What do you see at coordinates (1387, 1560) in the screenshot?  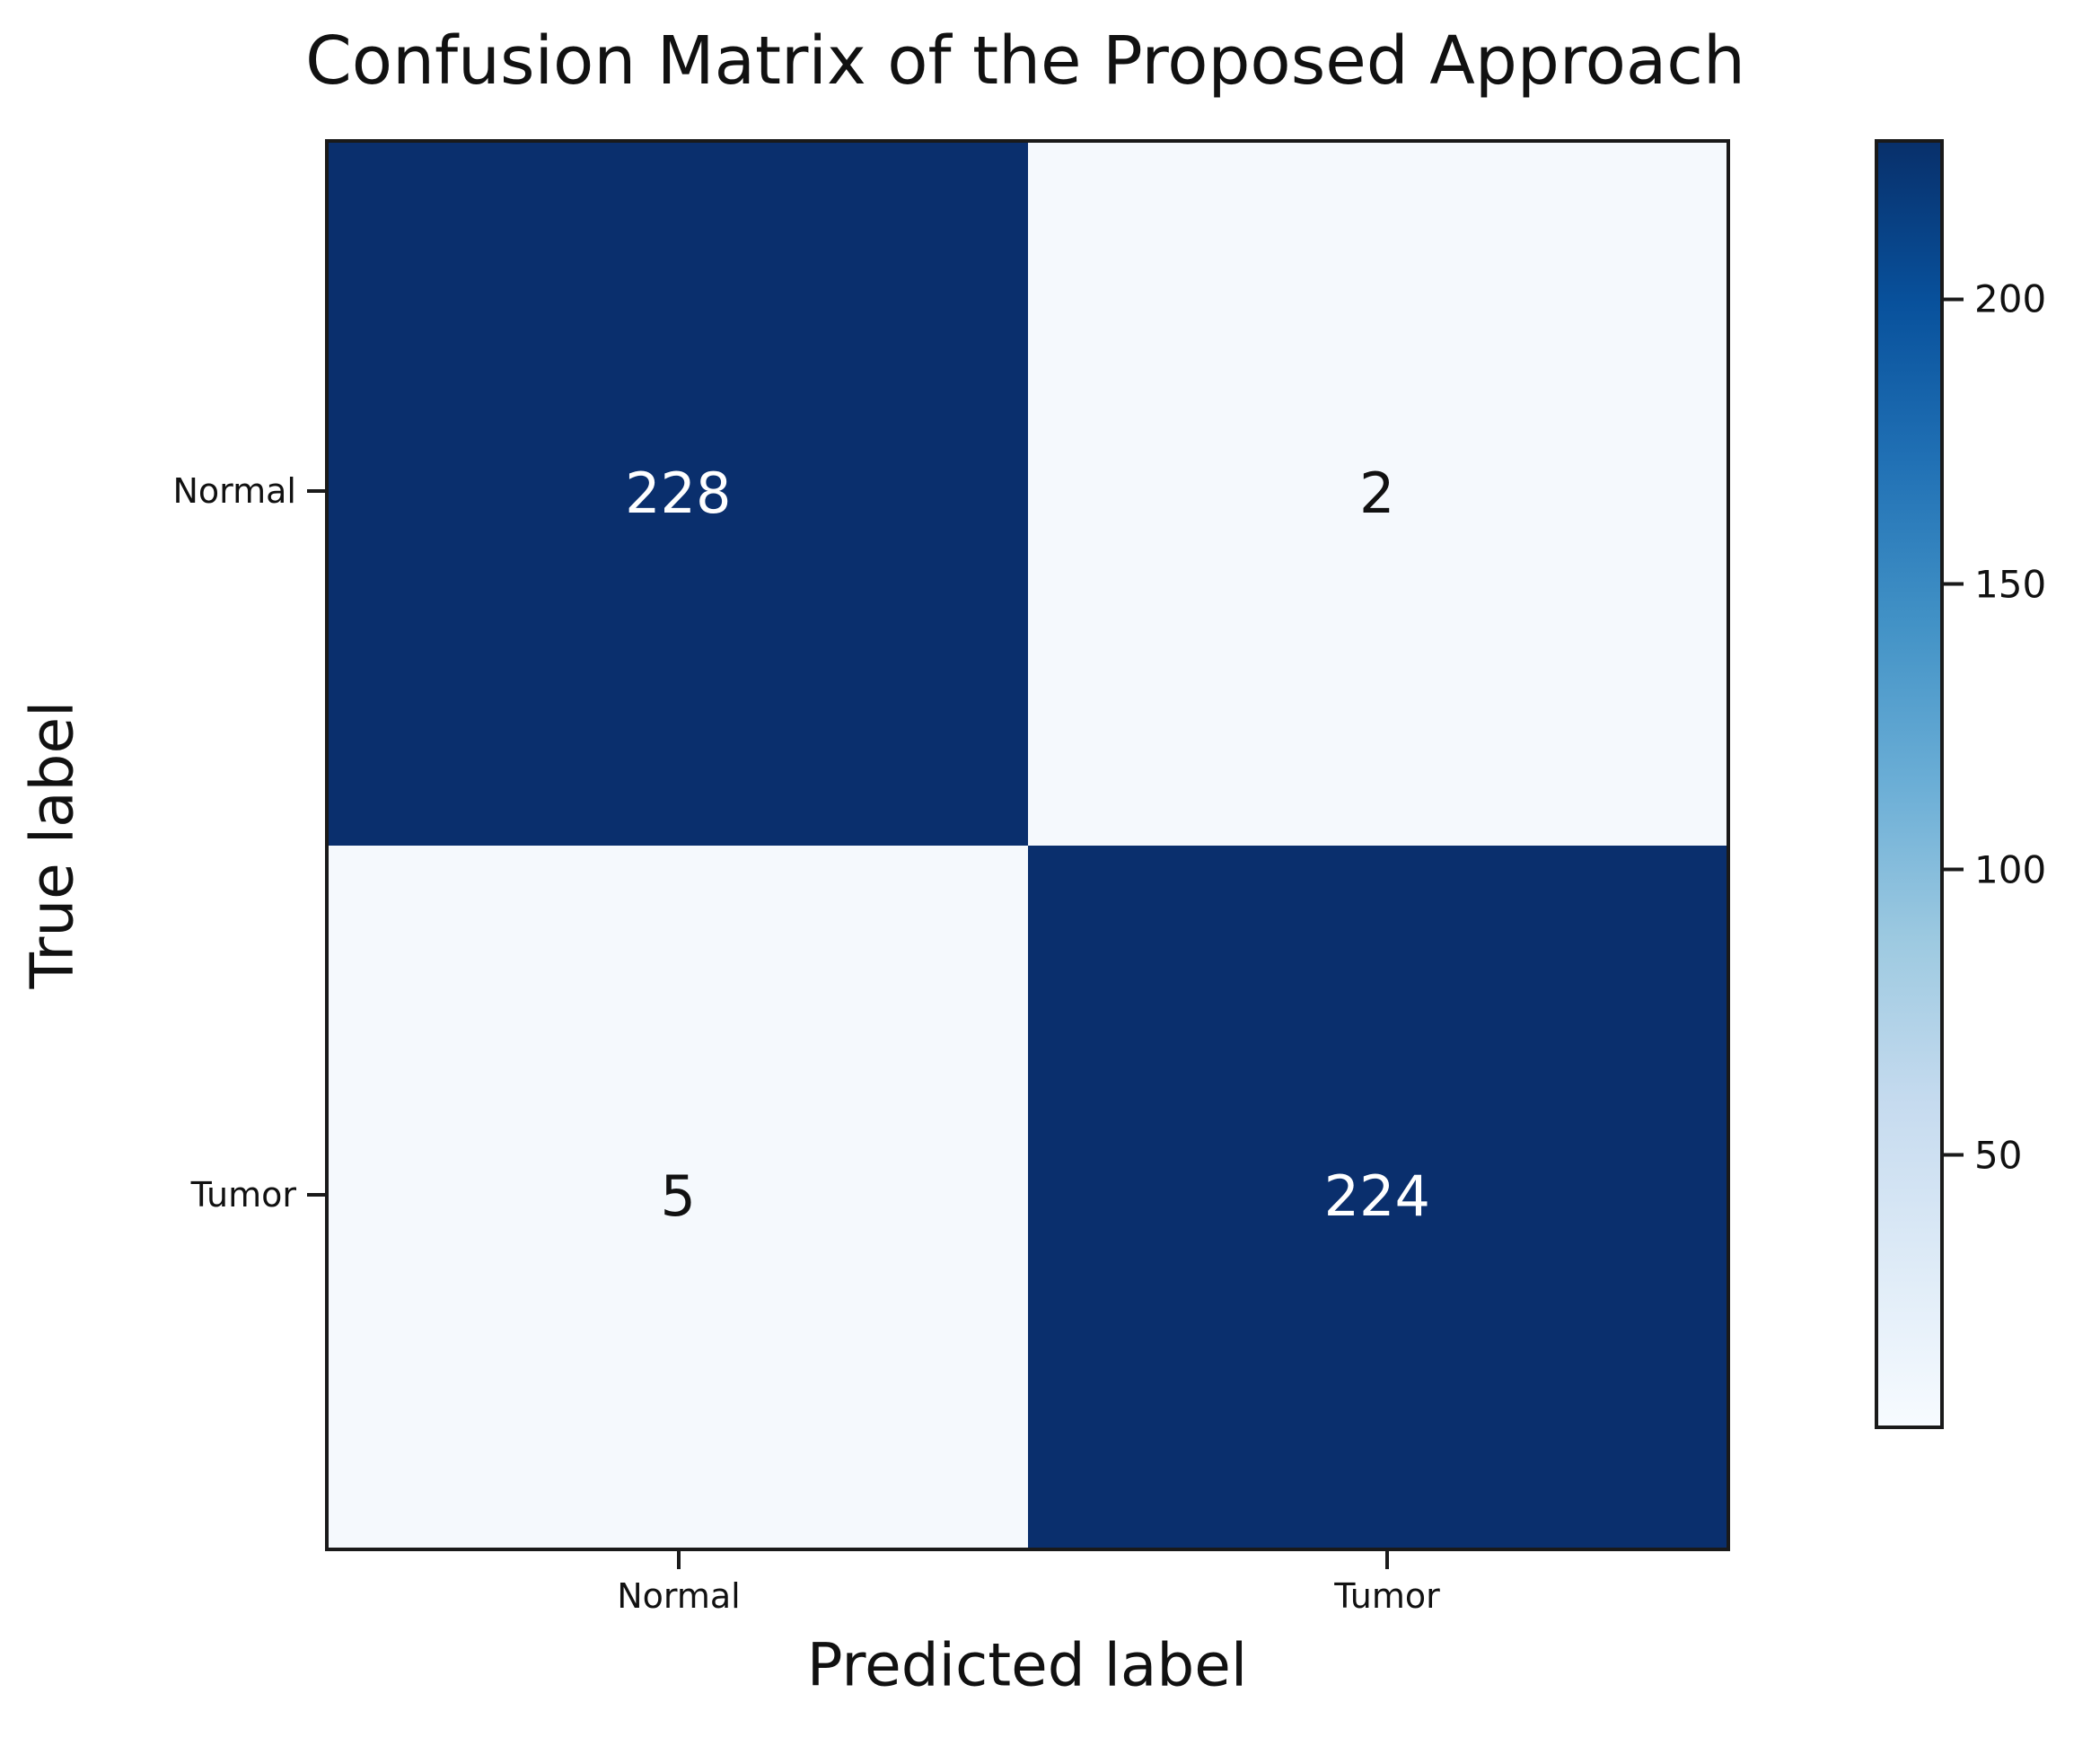 I see `x-tick-mark-tumor` at bounding box center [1387, 1560].